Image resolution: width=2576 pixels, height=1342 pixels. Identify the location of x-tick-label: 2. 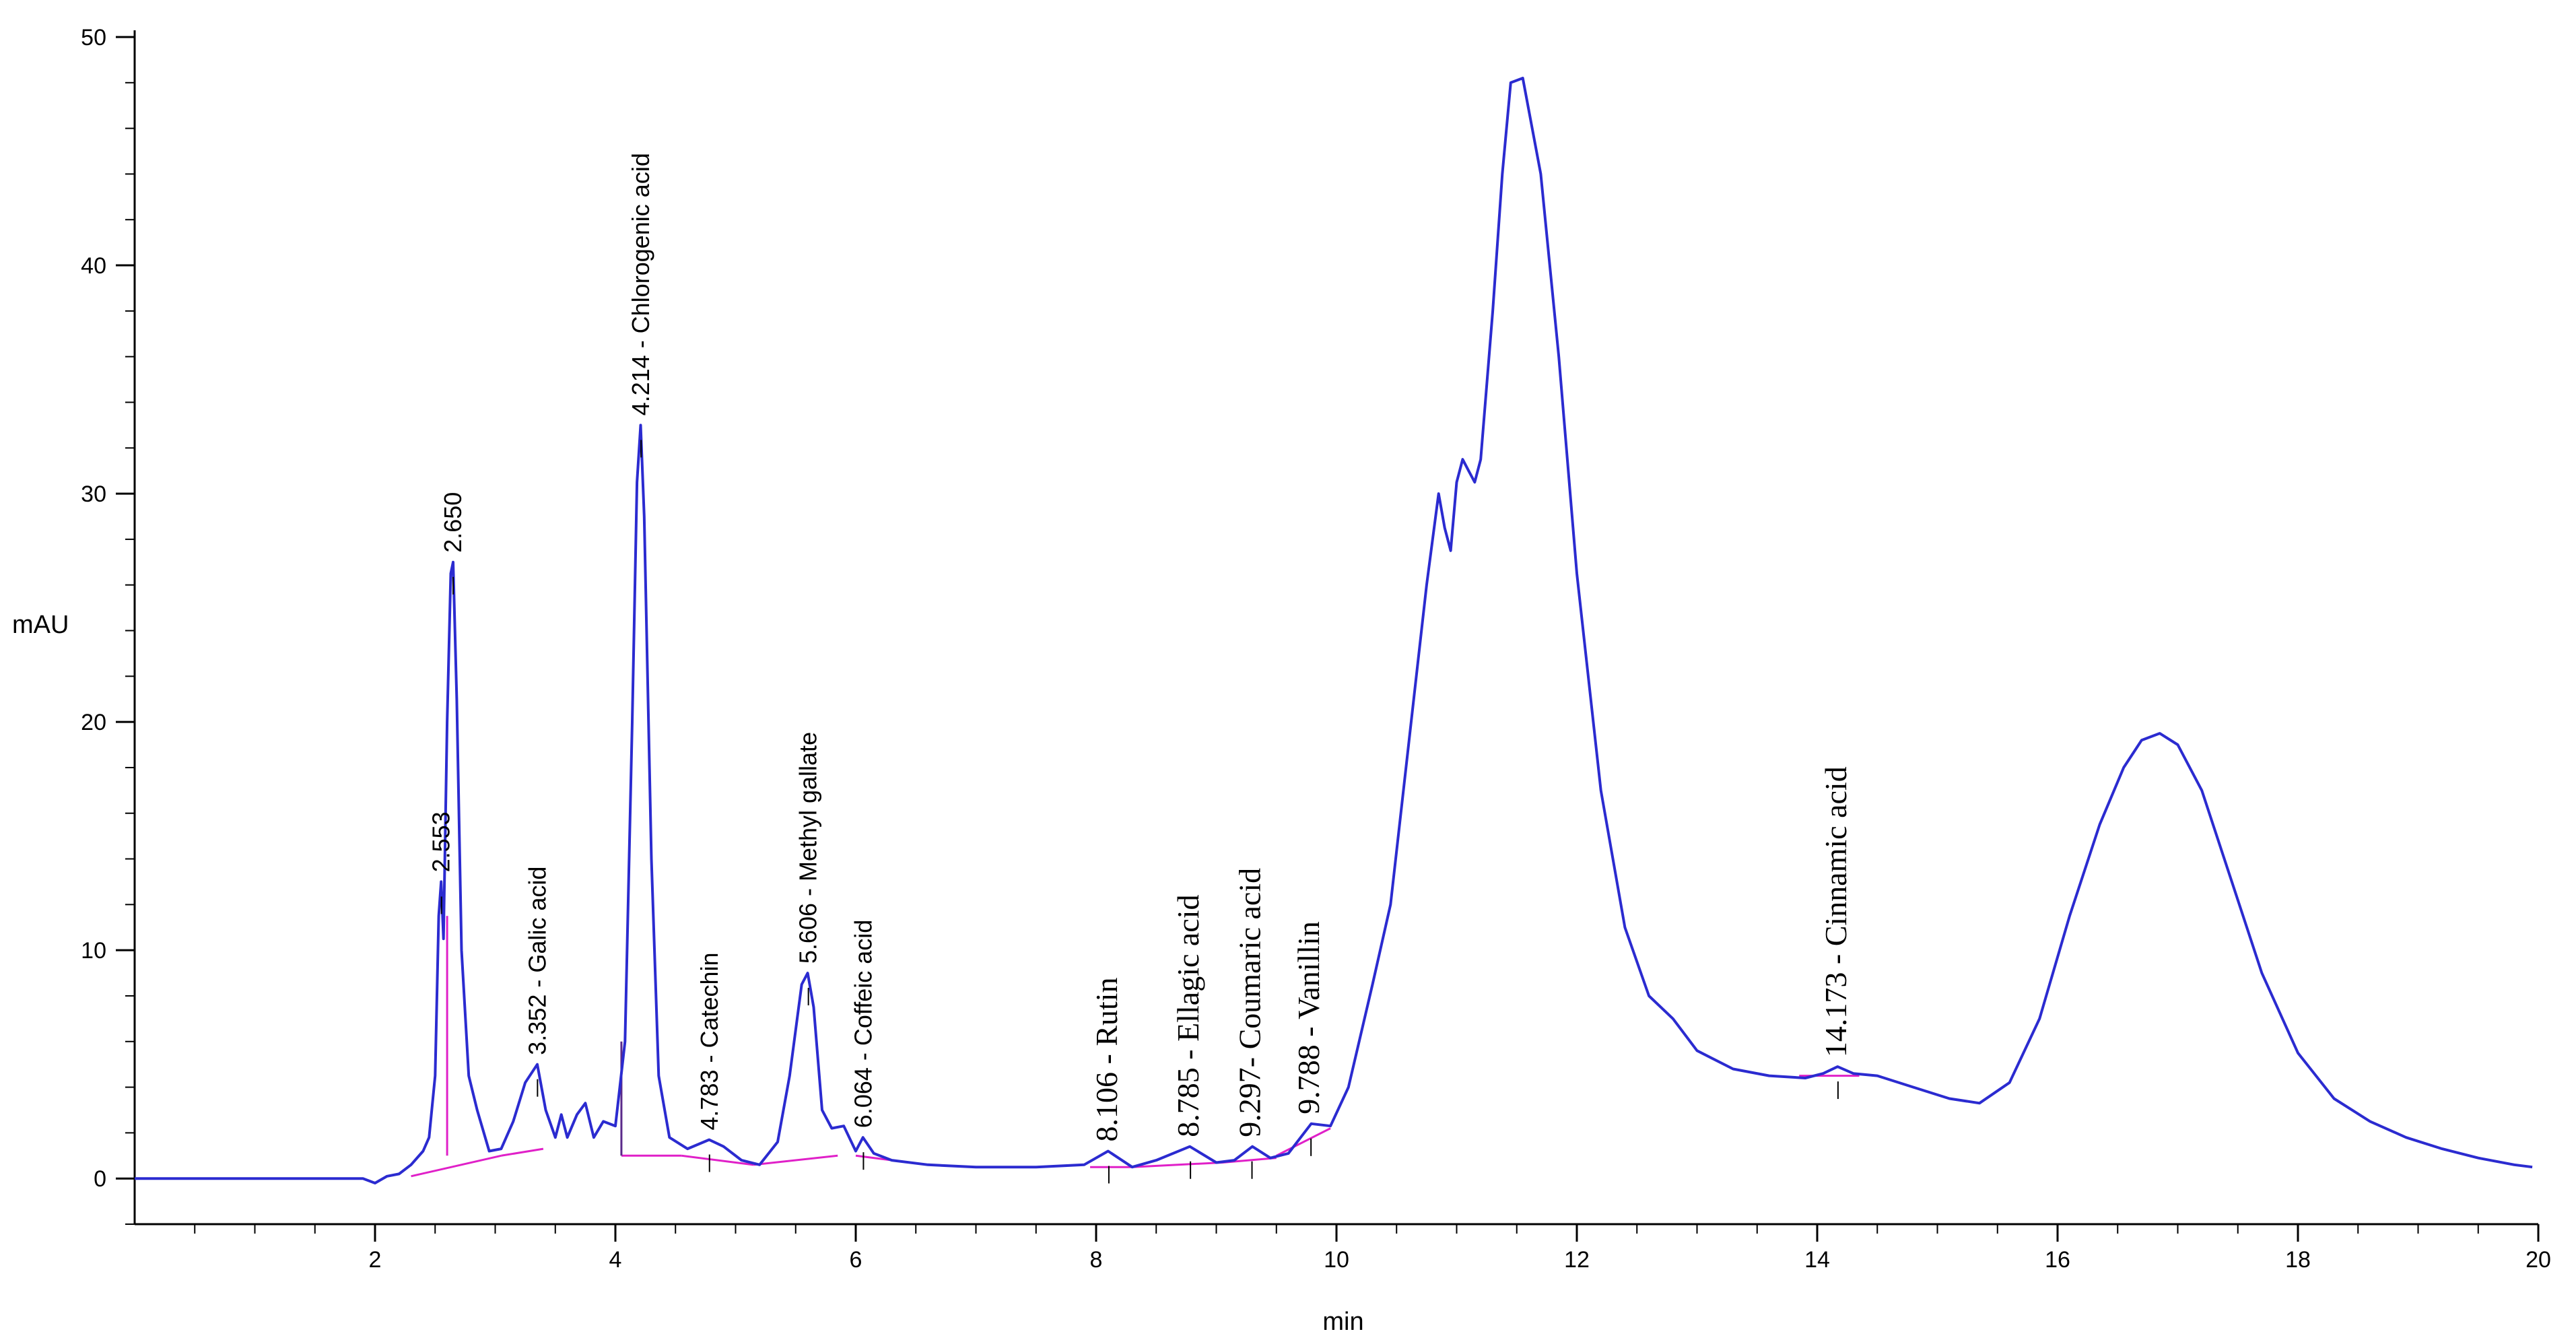
(375, 1260).